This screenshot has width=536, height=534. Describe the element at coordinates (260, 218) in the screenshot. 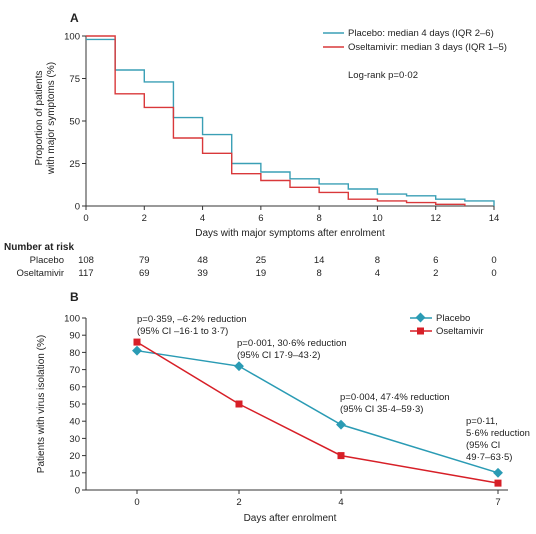

I see `panel-a-x-tick-label: 6` at that location.